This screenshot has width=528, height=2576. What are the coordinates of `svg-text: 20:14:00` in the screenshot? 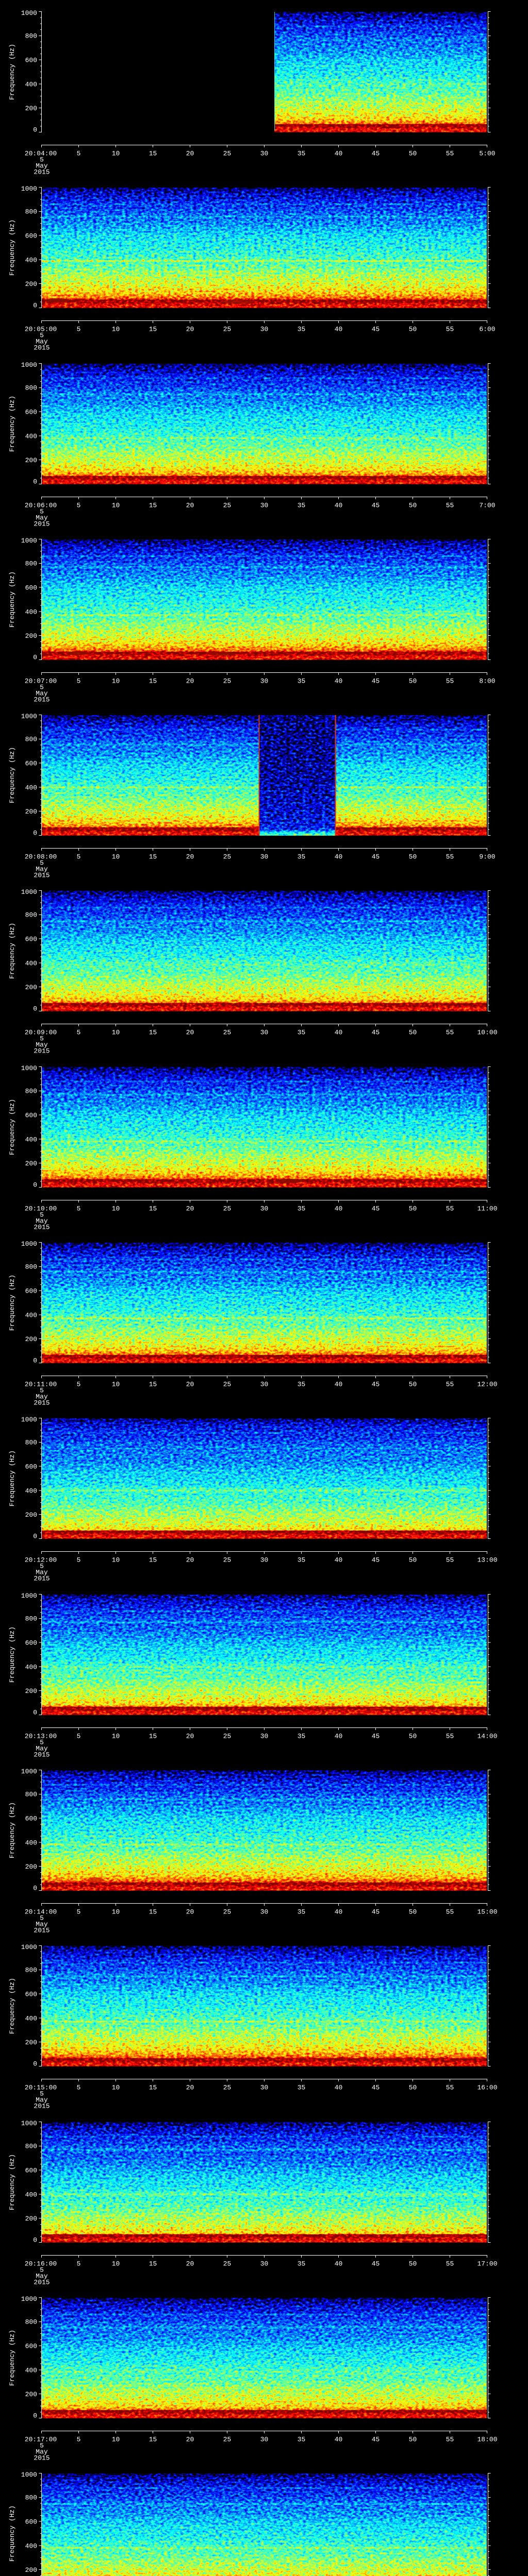 It's located at (41, 1912).